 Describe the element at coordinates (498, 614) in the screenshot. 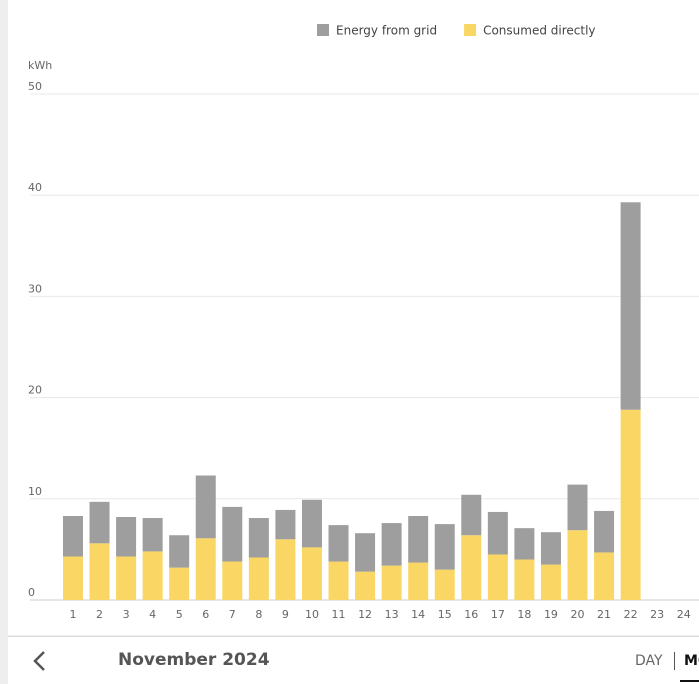

I see `x-tick-label: 17` at that location.